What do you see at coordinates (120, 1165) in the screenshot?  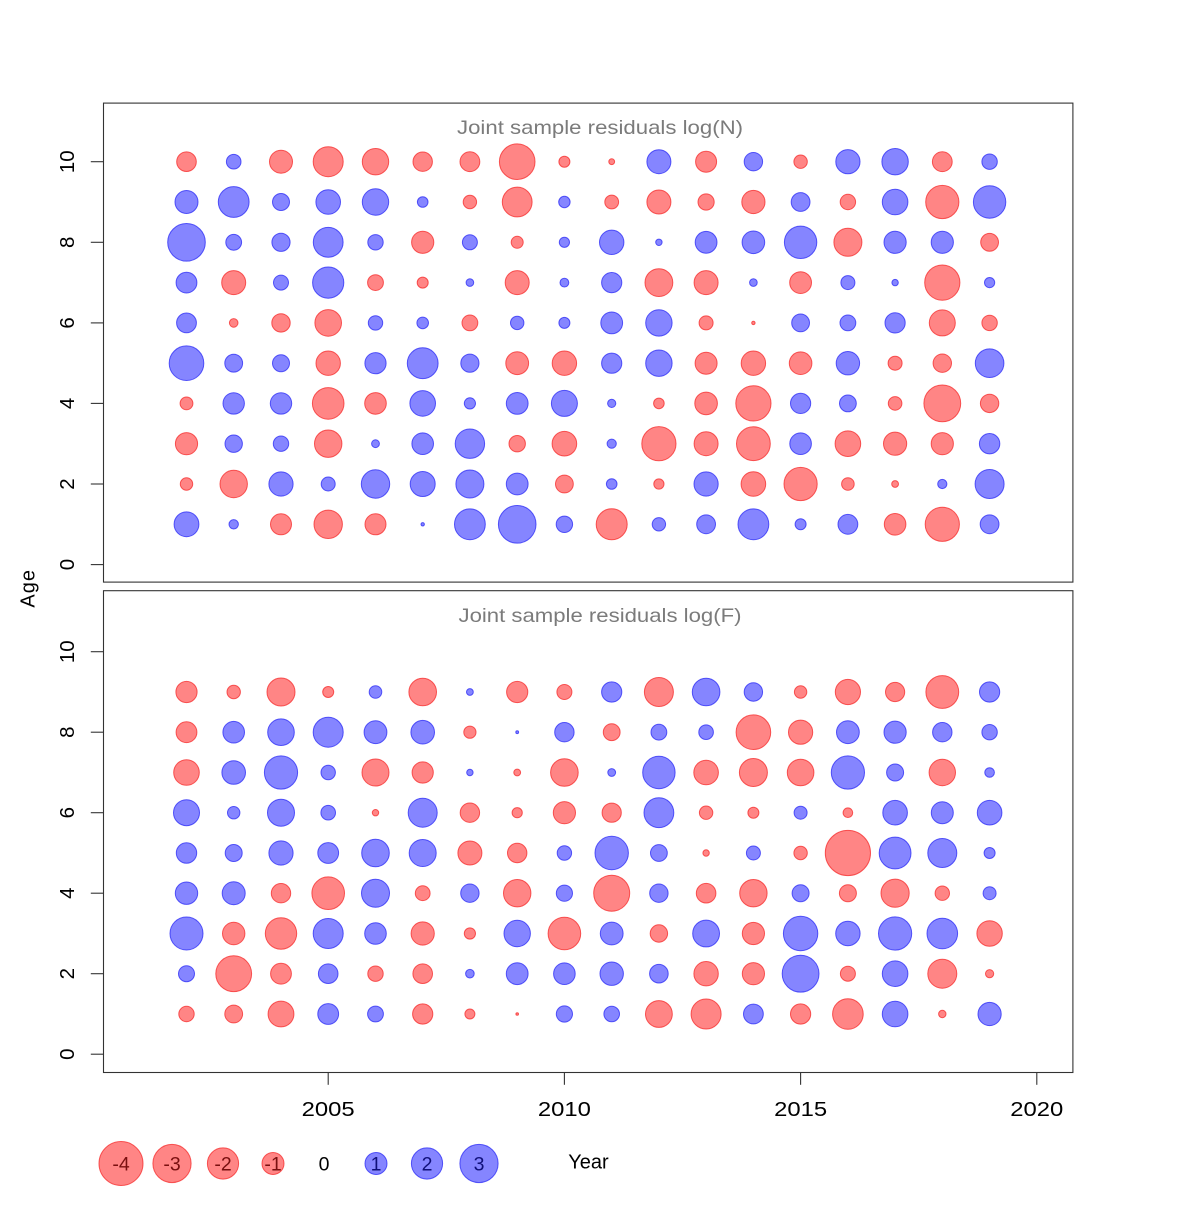 I see `svg-text: -4` at bounding box center [120, 1165].